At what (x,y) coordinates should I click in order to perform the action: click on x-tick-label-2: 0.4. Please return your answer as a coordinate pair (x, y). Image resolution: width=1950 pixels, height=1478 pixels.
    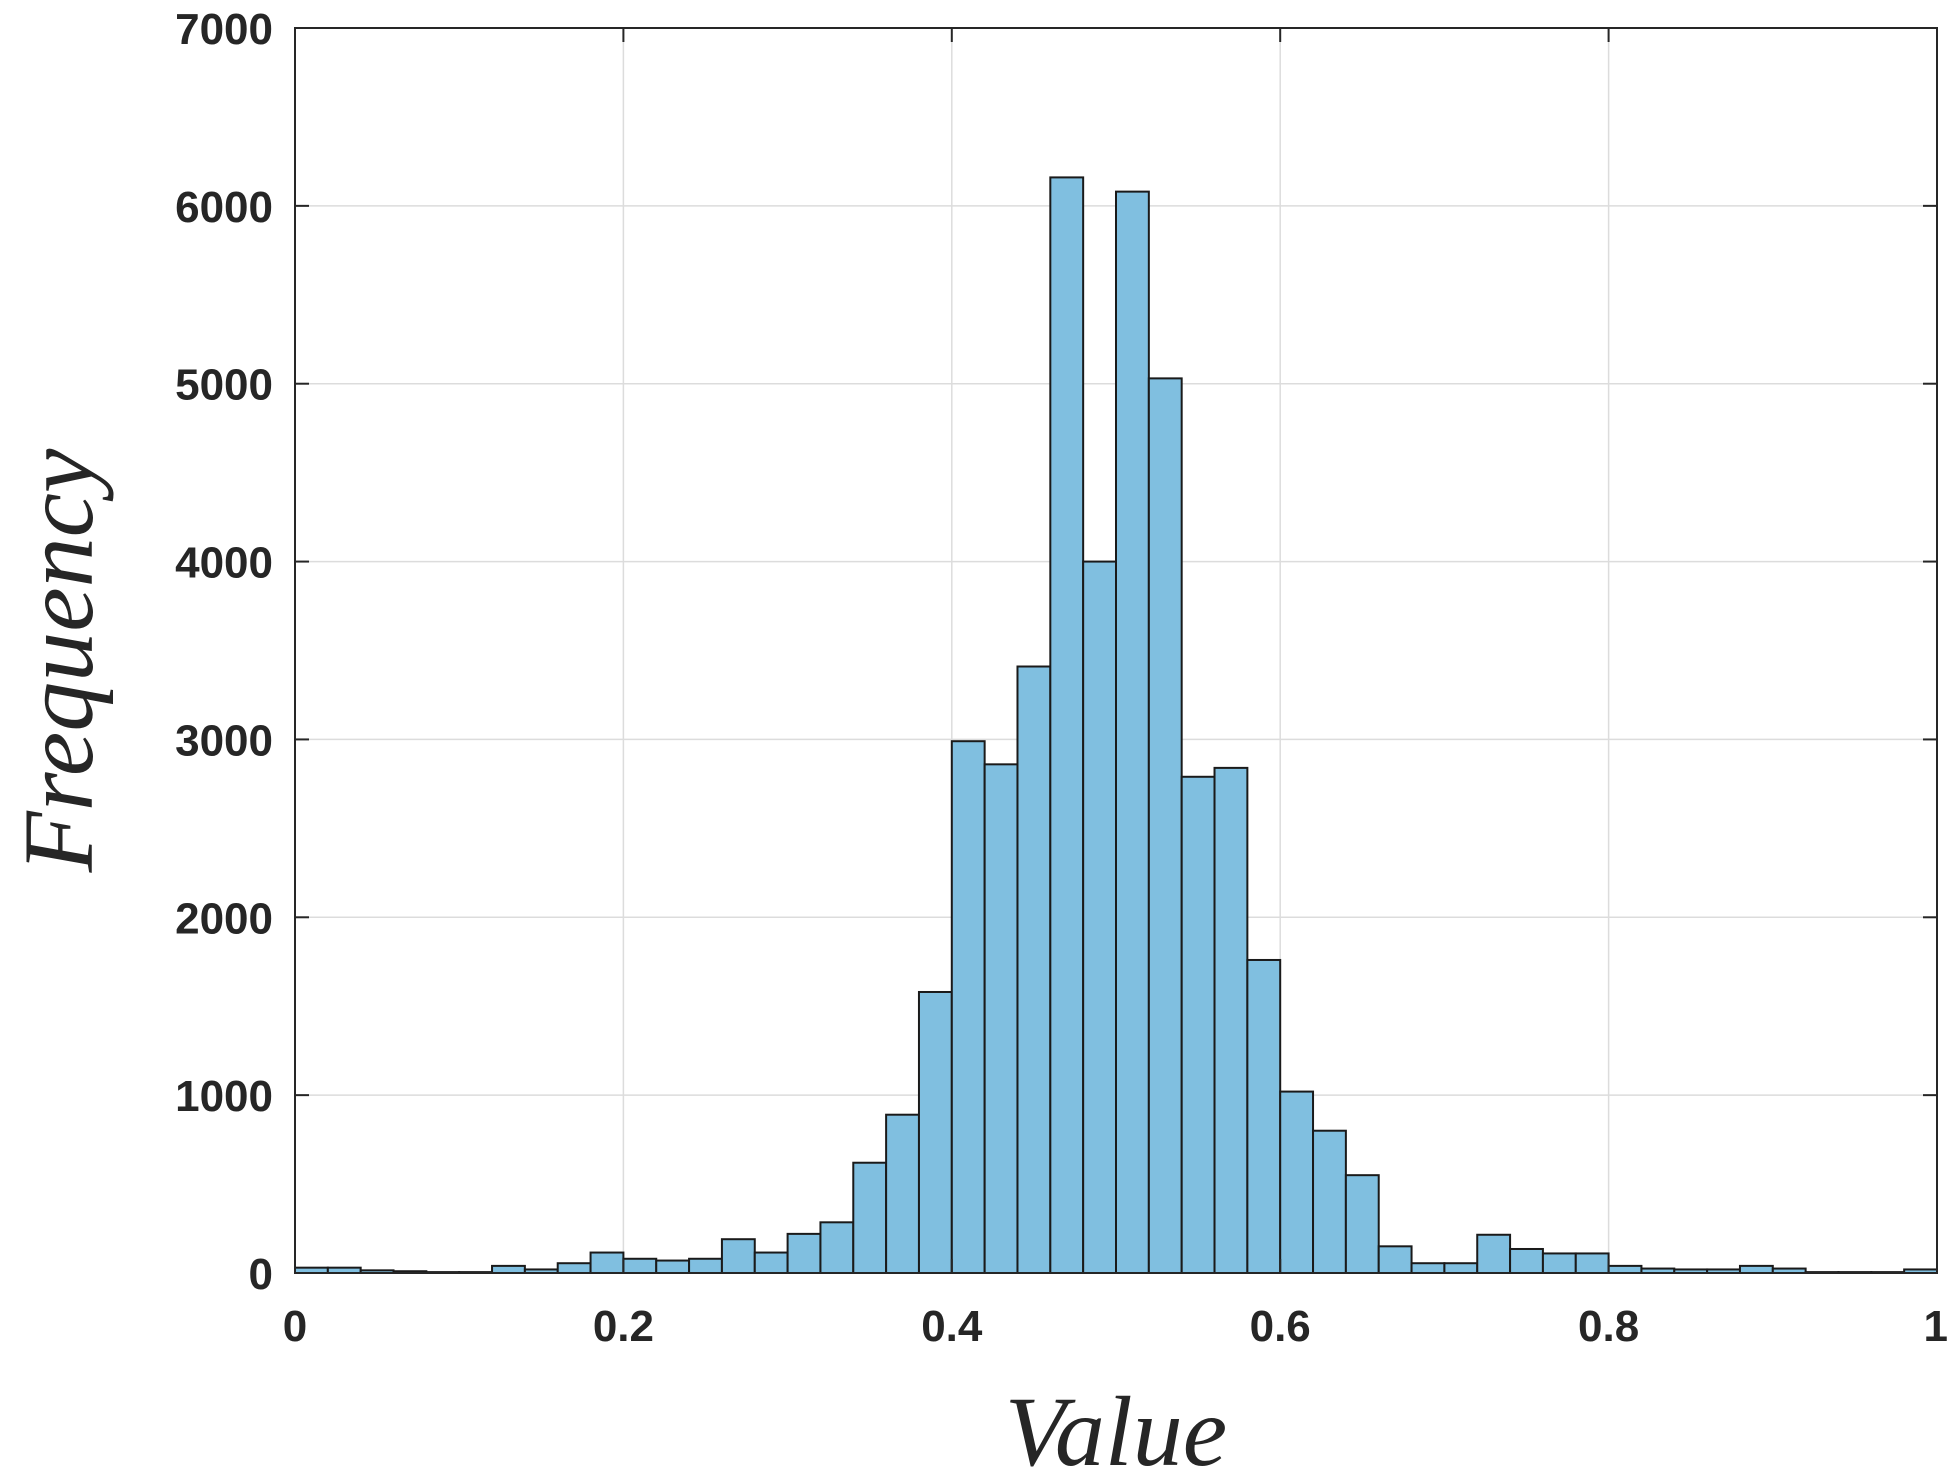
    Looking at the image, I should click on (952, 1326).